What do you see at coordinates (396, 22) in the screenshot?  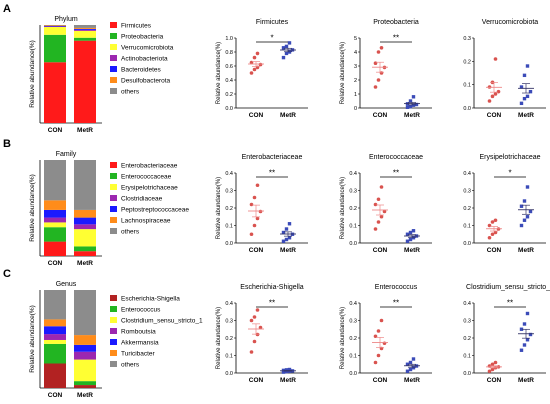 I see `scatter-title: Proteobacteria` at bounding box center [396, 22].